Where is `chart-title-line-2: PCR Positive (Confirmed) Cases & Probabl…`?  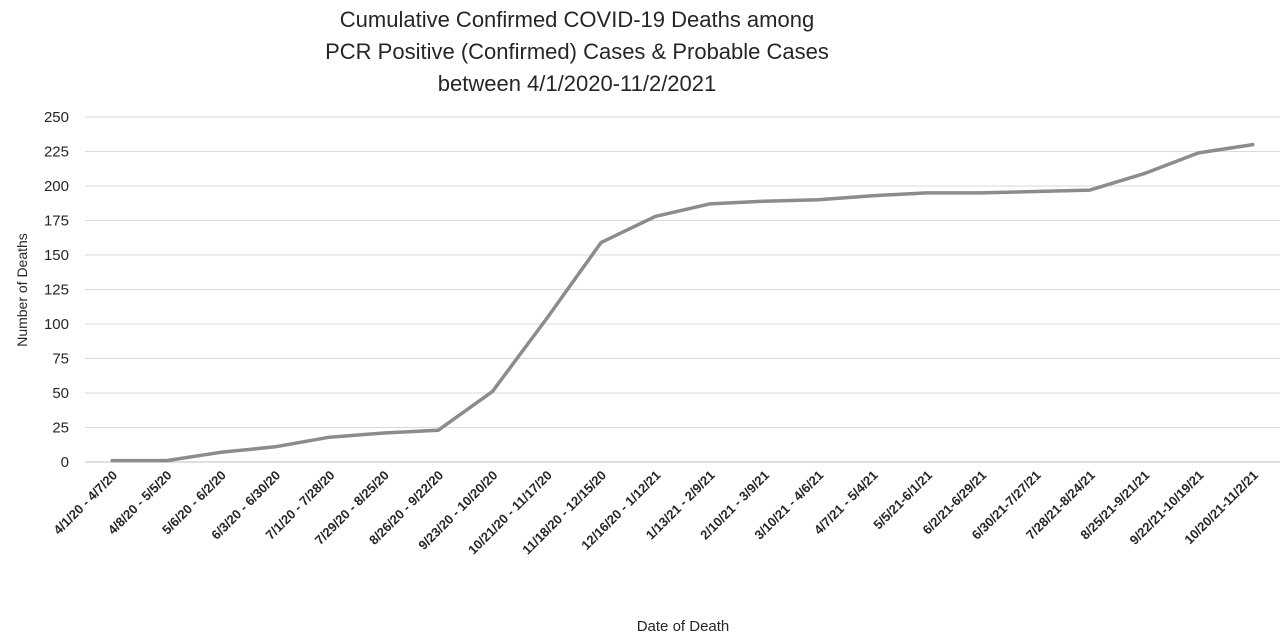 chart-title-line-2: PCR Positive (Confirmed) Cases & Probabl… is located at coordinates (577, 51).